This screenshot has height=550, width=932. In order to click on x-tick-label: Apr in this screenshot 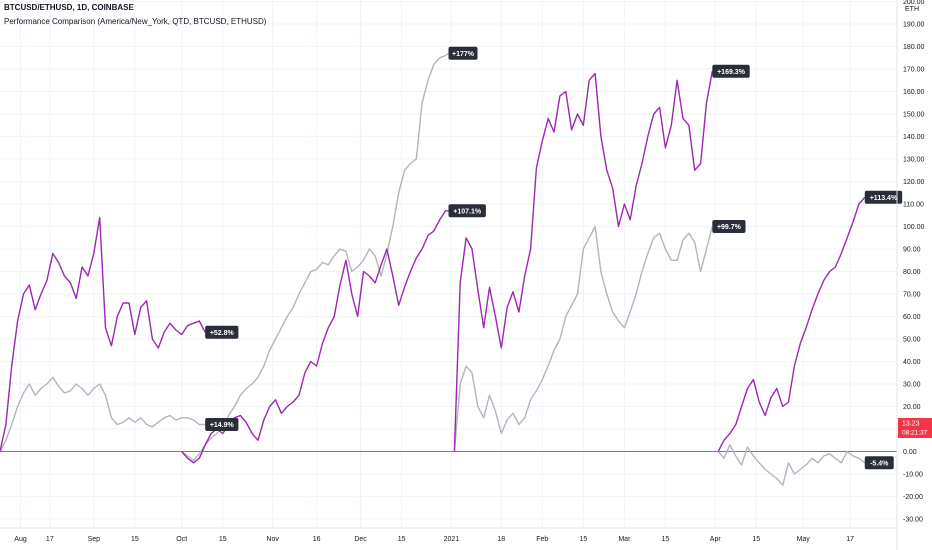, I will do `click(716, 539)`.